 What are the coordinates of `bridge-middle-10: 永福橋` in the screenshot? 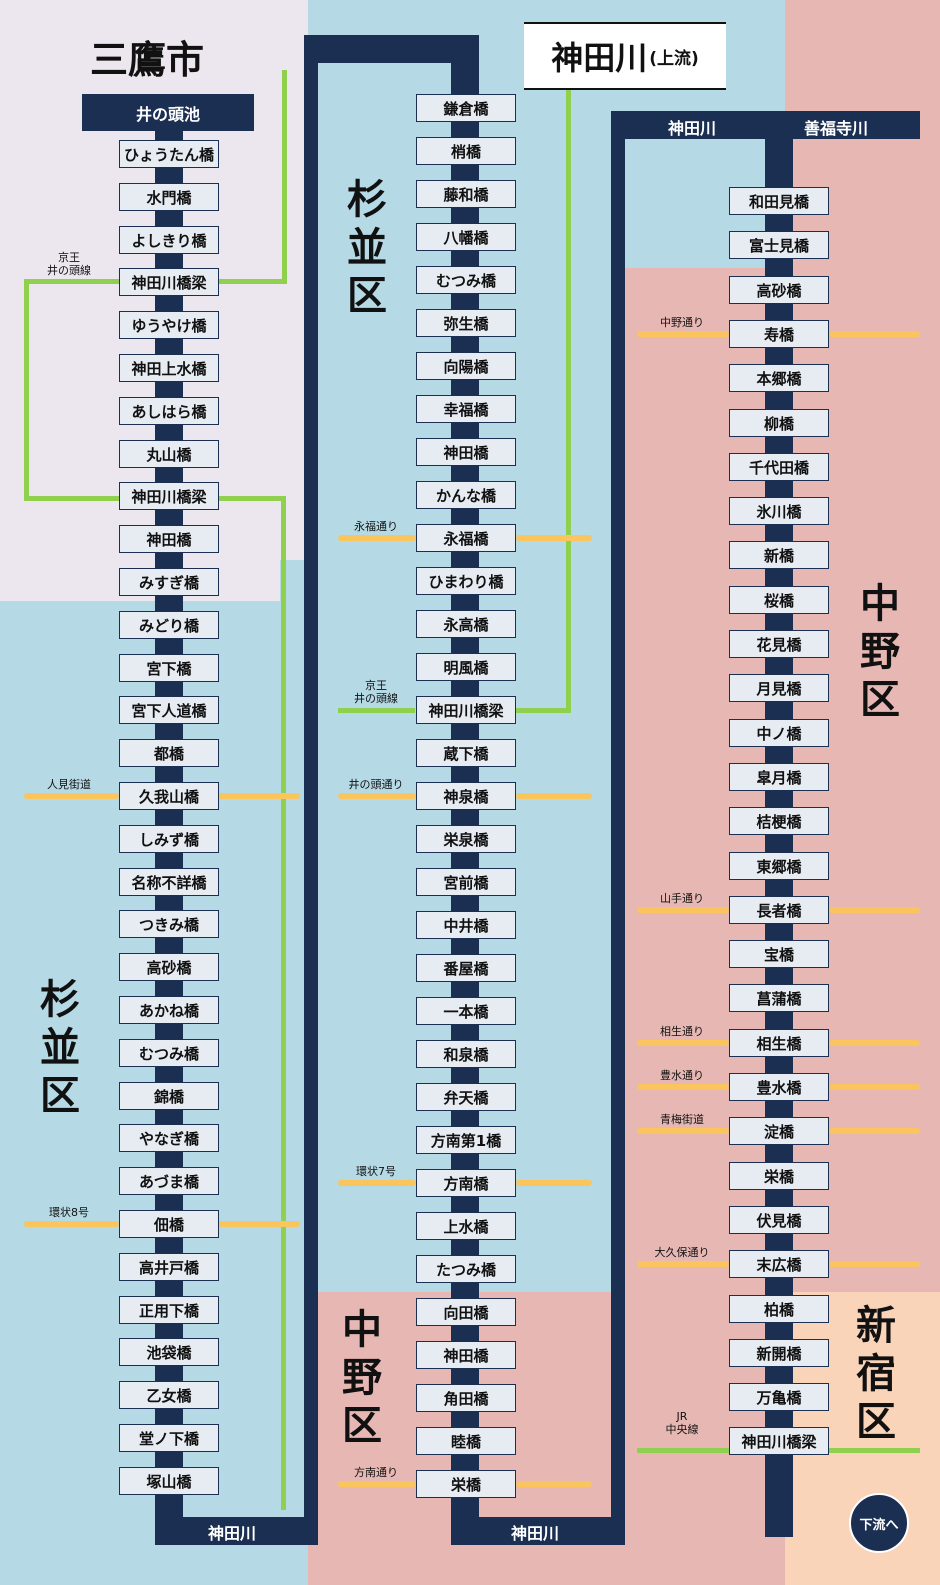 It's located at (466, 538).